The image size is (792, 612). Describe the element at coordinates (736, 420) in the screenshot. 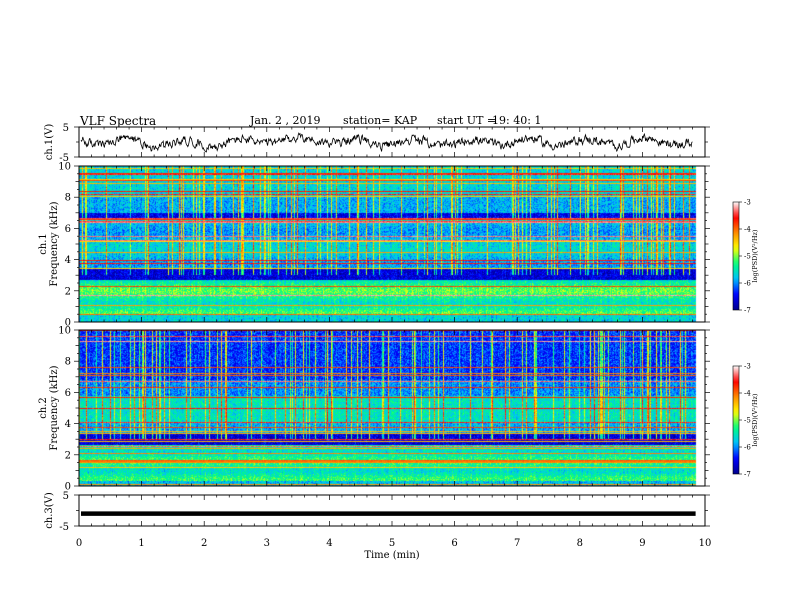

I see `ch2-colorbar` at that location.